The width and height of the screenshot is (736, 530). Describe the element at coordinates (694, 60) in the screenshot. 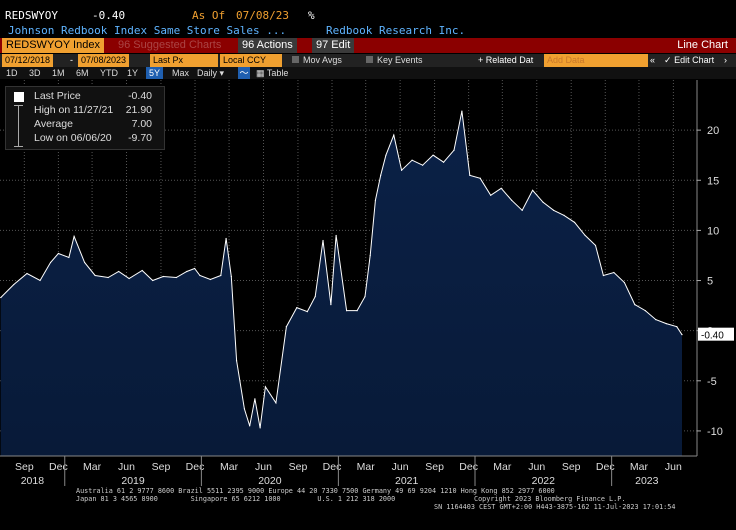

I see `edit-chart-label: Edit Chart` at that location.